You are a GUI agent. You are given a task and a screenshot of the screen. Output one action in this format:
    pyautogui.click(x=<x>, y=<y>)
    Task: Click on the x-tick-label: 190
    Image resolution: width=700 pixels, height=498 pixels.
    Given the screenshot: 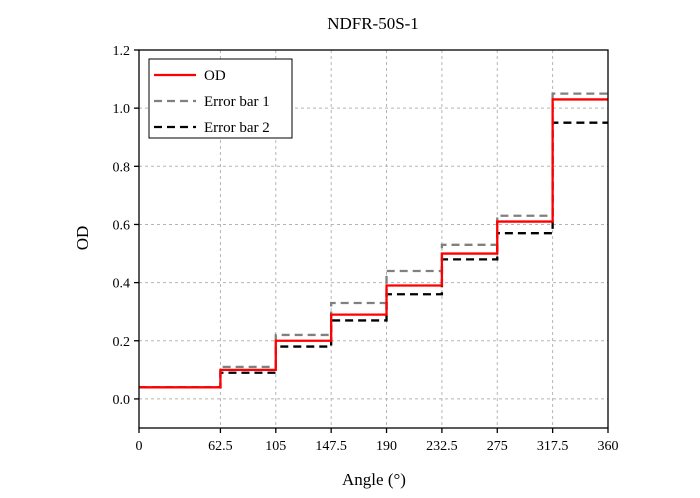 What is the action you would take?
    pyautogui.click(x=386, y=446)
    